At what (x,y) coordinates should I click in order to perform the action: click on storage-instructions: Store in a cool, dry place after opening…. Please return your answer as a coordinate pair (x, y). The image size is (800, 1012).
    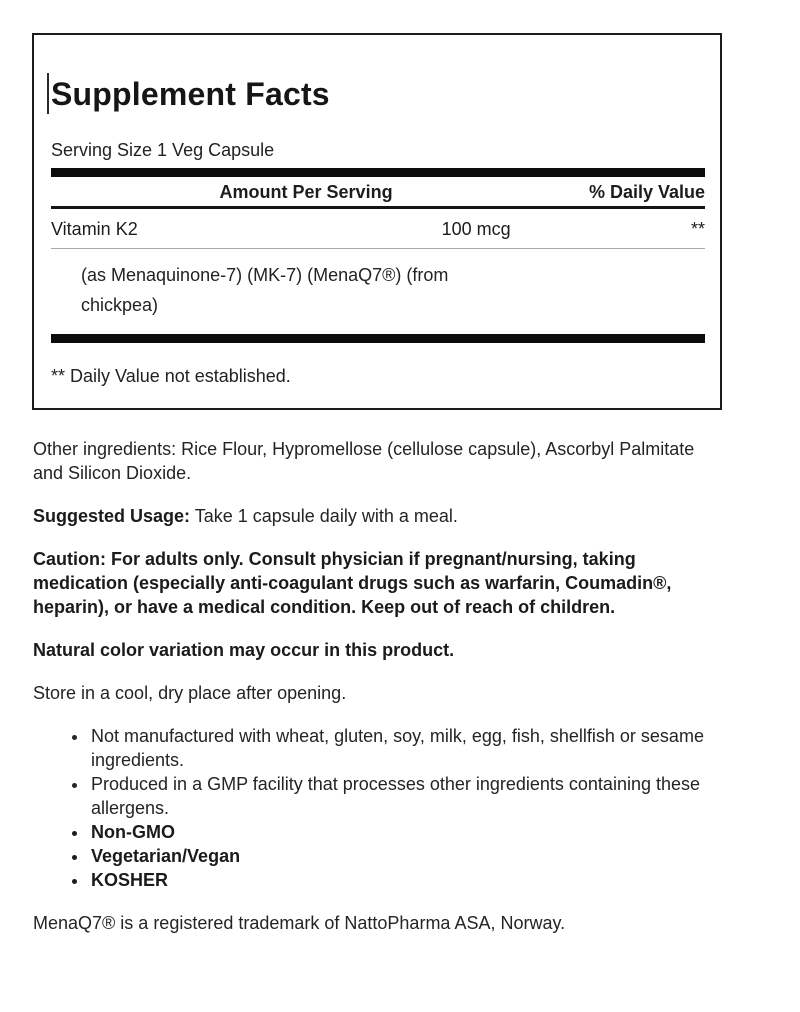
    Looking at the image, I should click on (190, 693).